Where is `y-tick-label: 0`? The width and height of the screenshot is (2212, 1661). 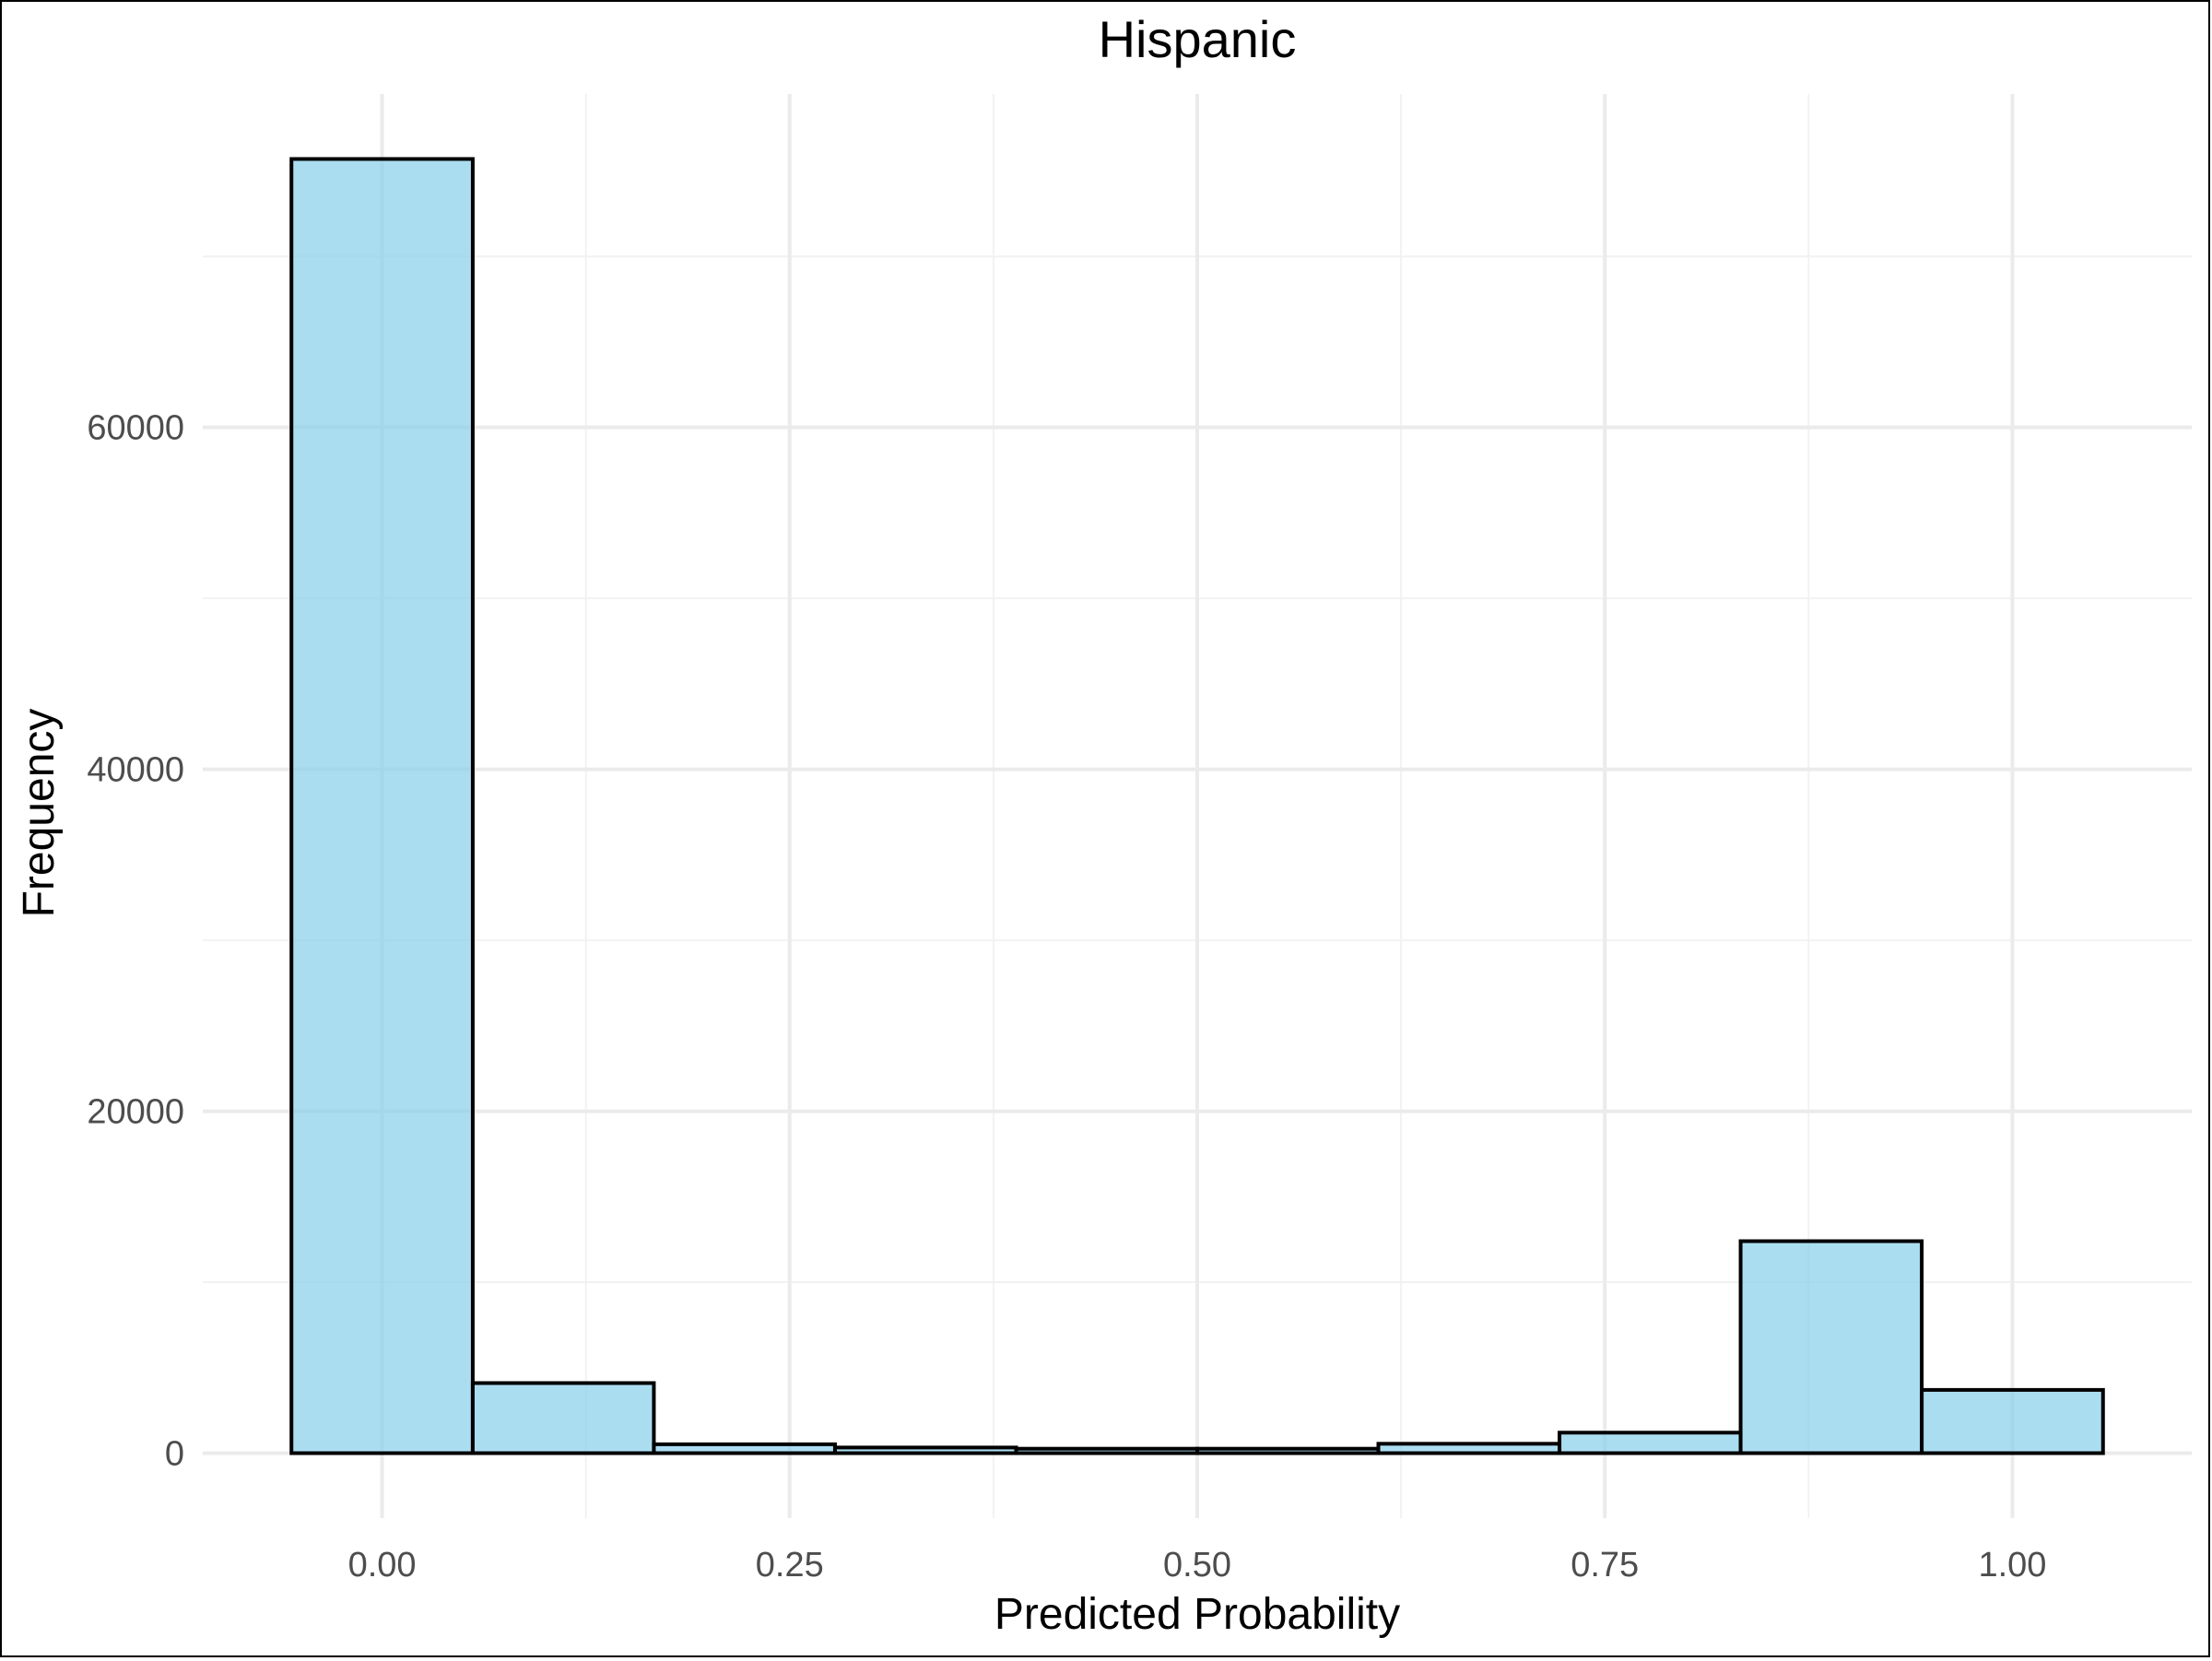 y-tick-label: 0 is located at coordinates (174, 1455).